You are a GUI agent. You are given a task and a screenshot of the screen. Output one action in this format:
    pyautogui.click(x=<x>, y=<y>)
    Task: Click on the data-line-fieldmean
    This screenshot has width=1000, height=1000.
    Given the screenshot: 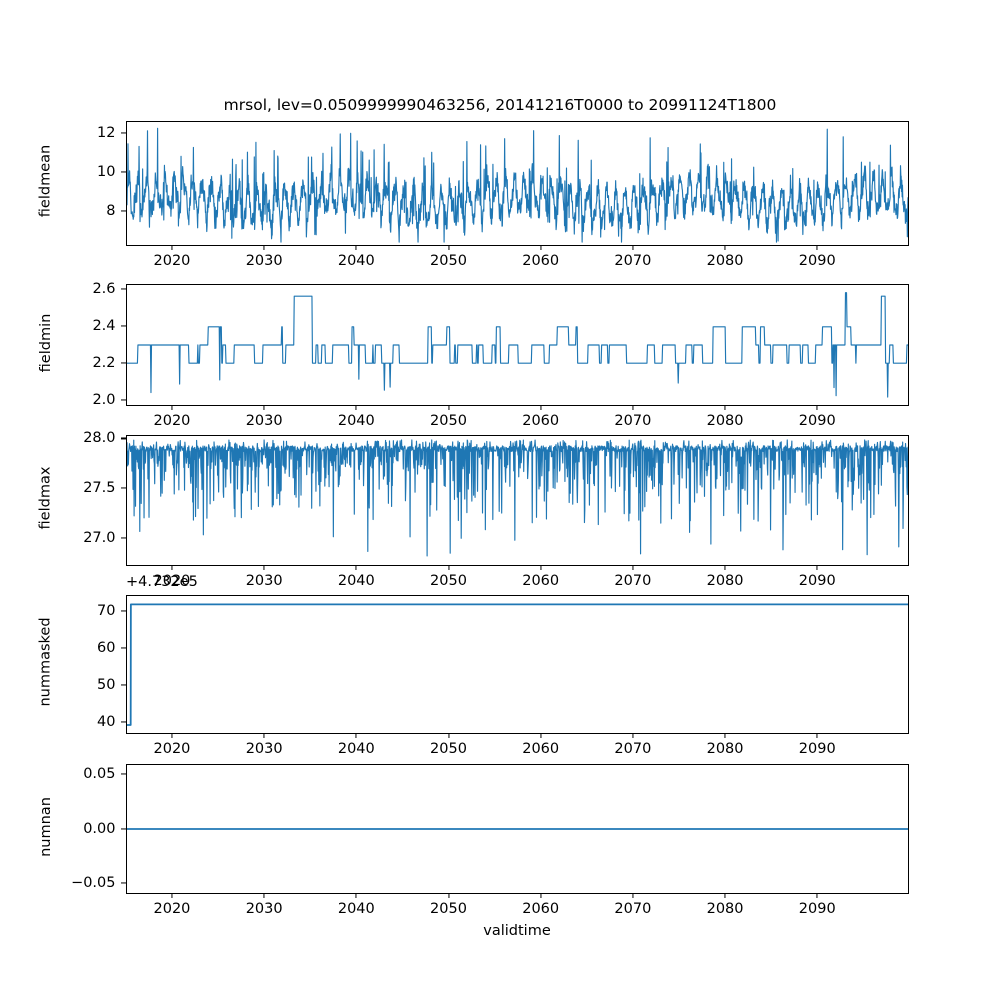 What is the action you would take?
    pyautogui.click(x=517, y=185)
    